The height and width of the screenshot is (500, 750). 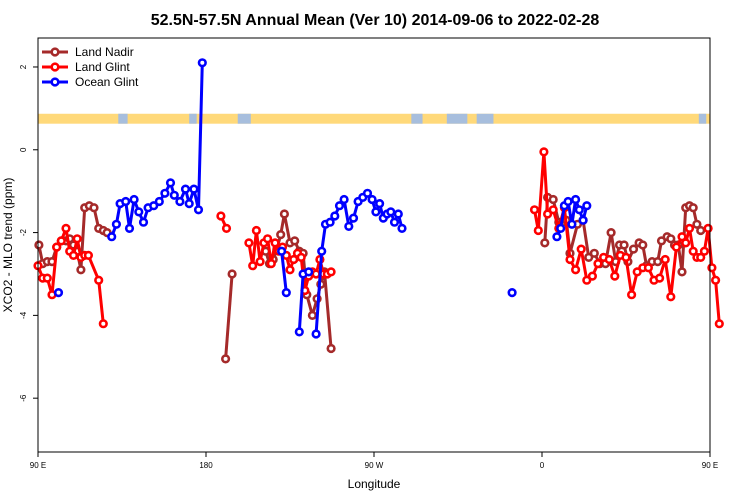 I want to click on y-tick-label: -6, so click(x=23, y=398).